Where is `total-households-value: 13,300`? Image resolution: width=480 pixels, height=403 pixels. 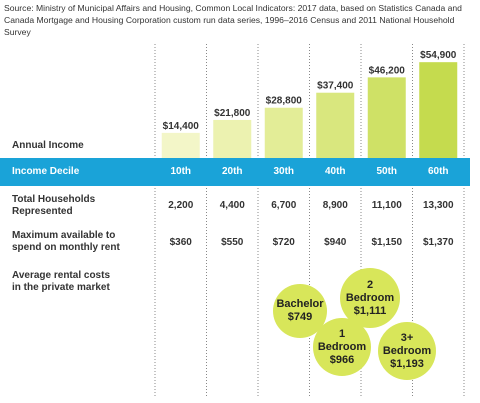 total-households-value: 13,300 is located at coordinates (438, 205).